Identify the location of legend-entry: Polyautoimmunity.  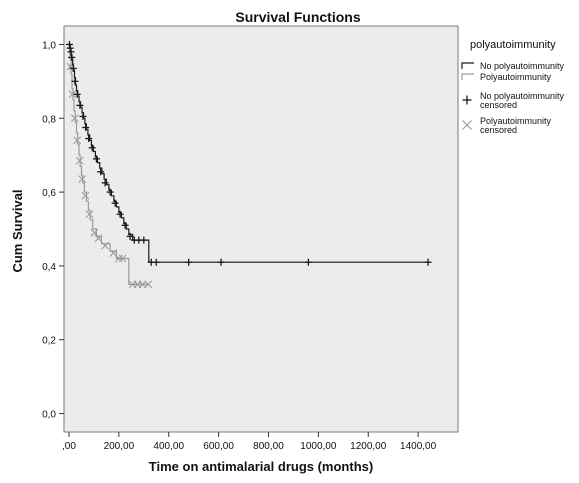
(506, 77).